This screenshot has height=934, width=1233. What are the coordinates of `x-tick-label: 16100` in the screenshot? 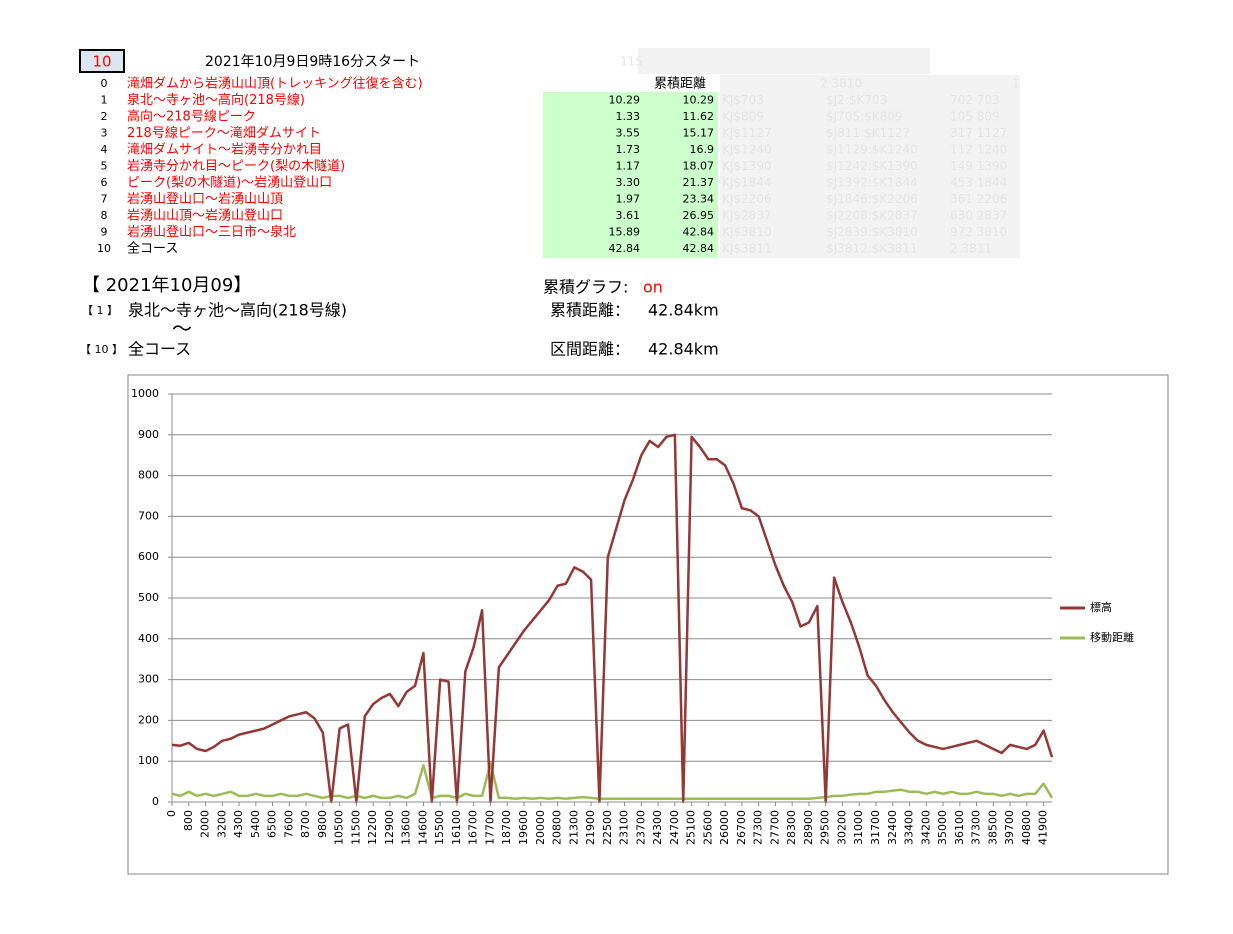 It's located at (456, 827).